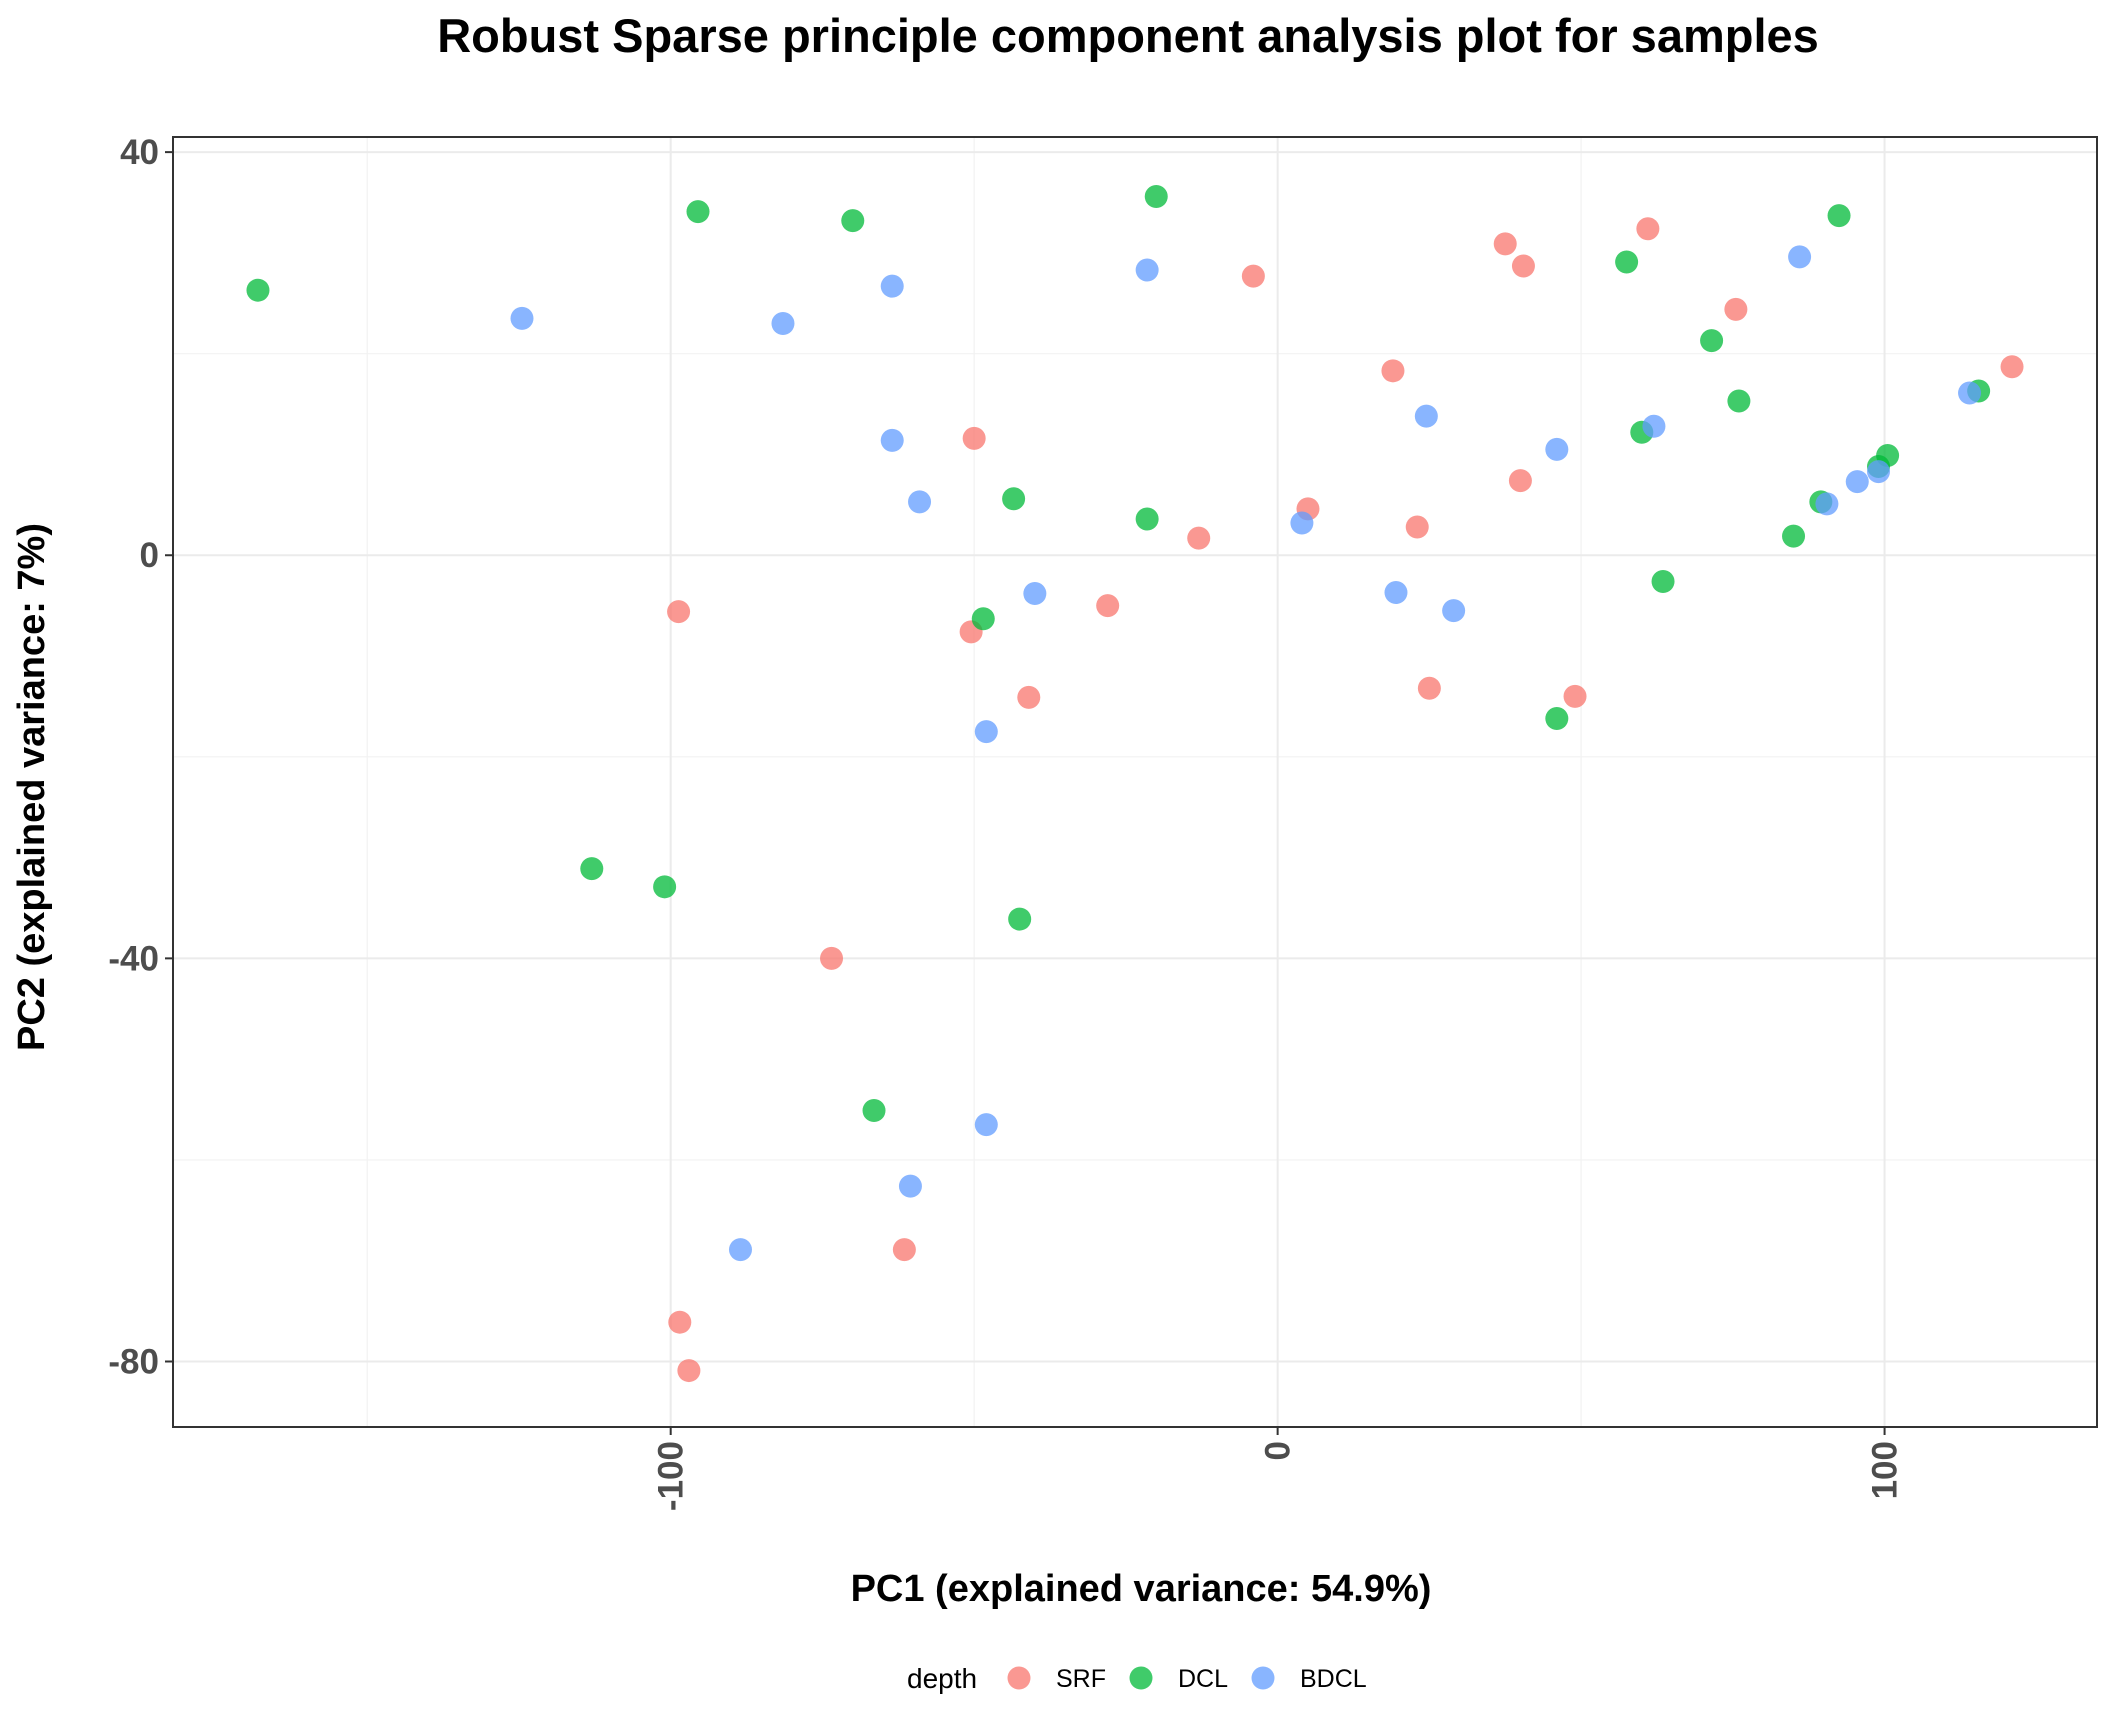 The image size is (2112, 1728). Describe the element at coordinates (133, 958) in the screenshot. I see `y-tick-label: -40` at that location.